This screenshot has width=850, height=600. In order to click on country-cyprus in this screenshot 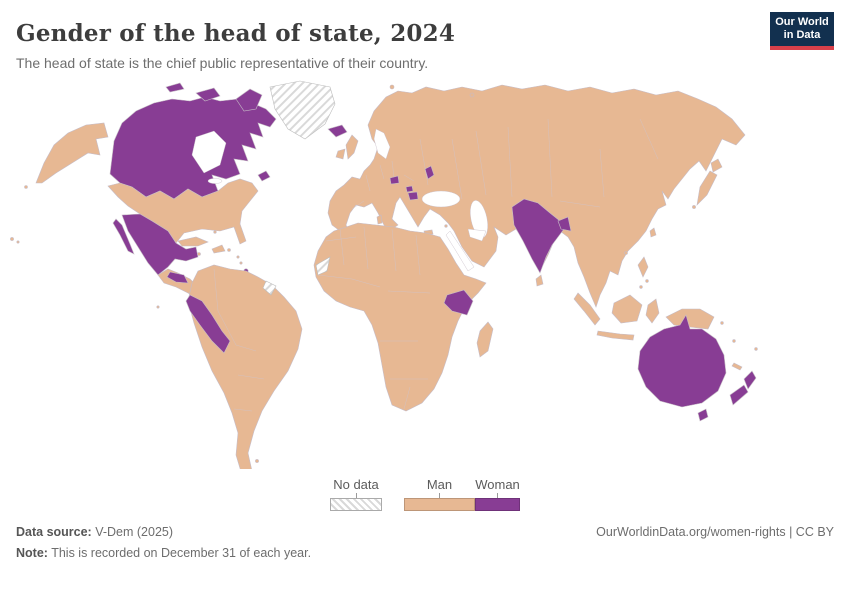, I will do `click(446, 226)`.